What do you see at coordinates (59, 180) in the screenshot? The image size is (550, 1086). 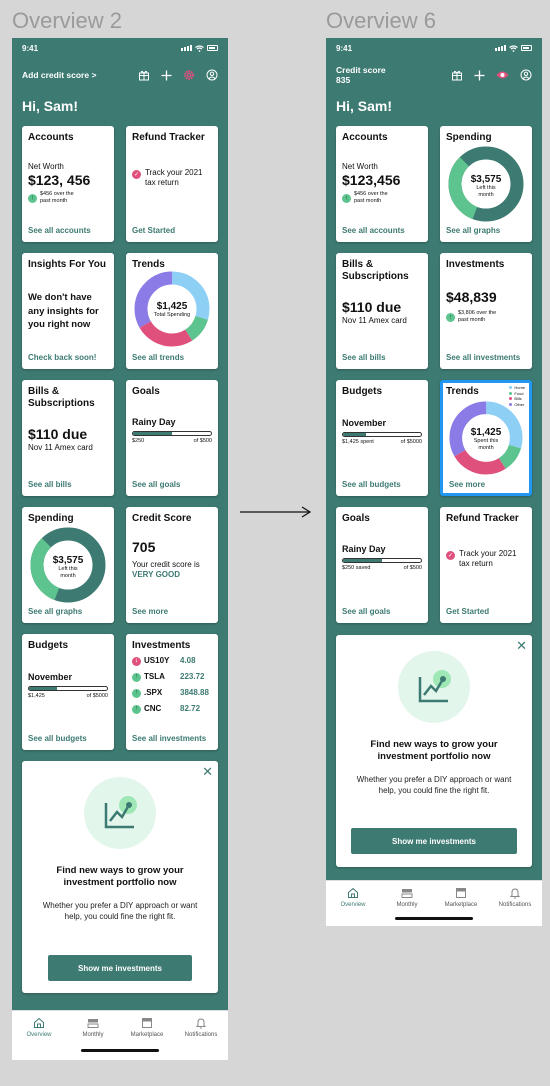 I see `net-worth-value: $123, 456` at bounding box center [59, 180].